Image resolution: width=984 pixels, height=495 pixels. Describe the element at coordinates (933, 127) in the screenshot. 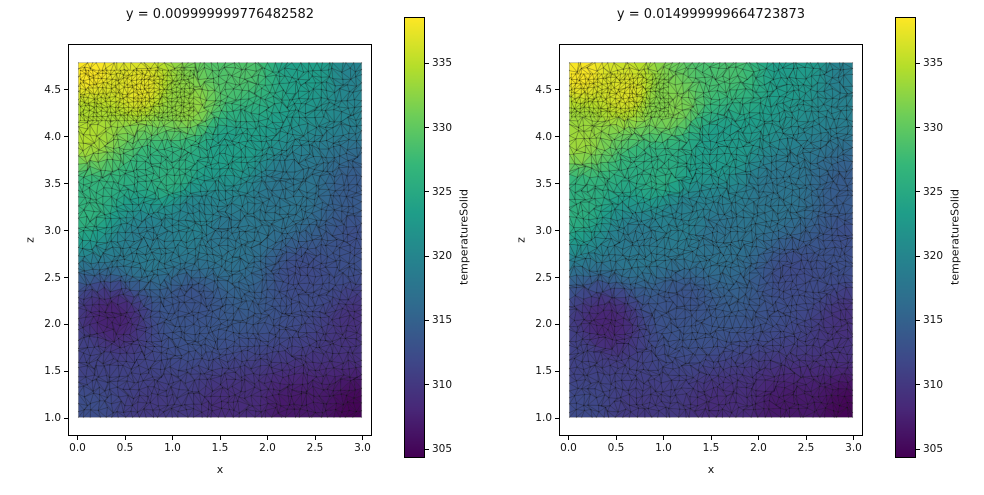

I see `colorbar-tick-label: 330` at that location.